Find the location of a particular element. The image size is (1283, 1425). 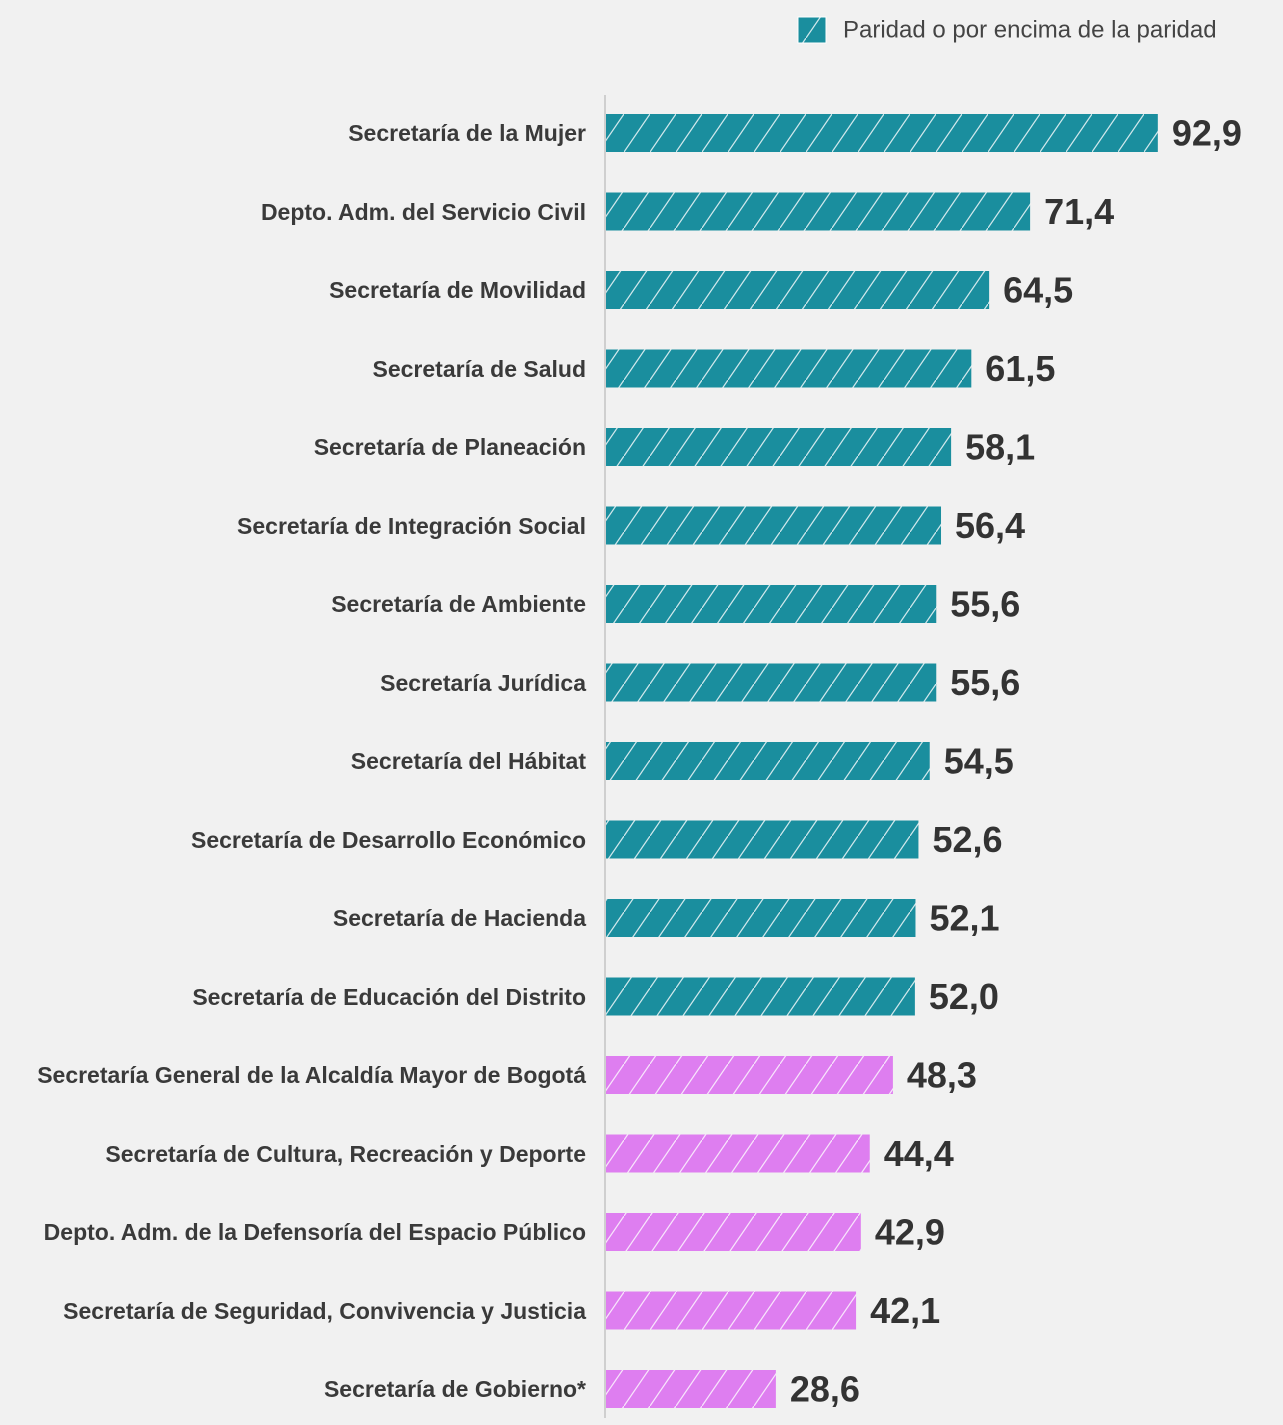

value-label: 52,6 is located at coordinates (967, 839).